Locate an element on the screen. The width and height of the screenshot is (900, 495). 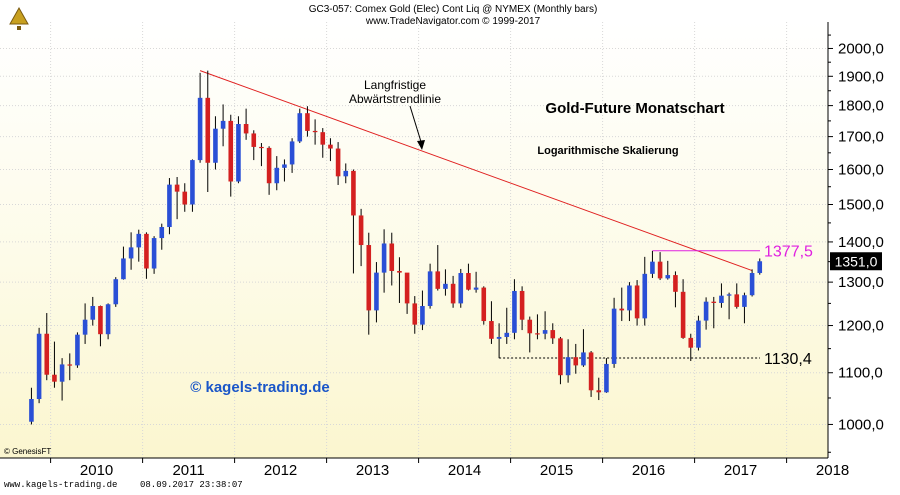
chart-subtitle: Logarithmische Skalierung is located at coordinates (607, 151).